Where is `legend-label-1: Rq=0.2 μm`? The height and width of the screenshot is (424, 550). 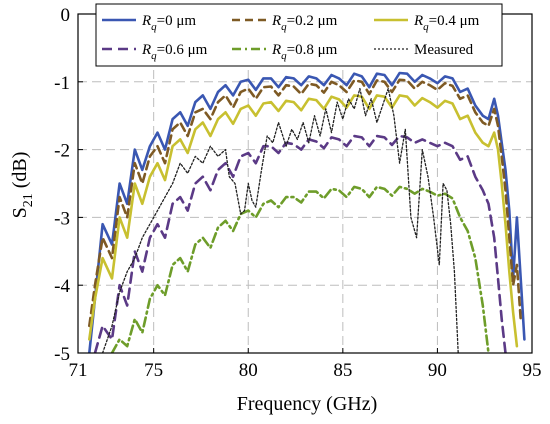 legend-label-1: Rq=0.2 μm is located at coordinates (304, 23).